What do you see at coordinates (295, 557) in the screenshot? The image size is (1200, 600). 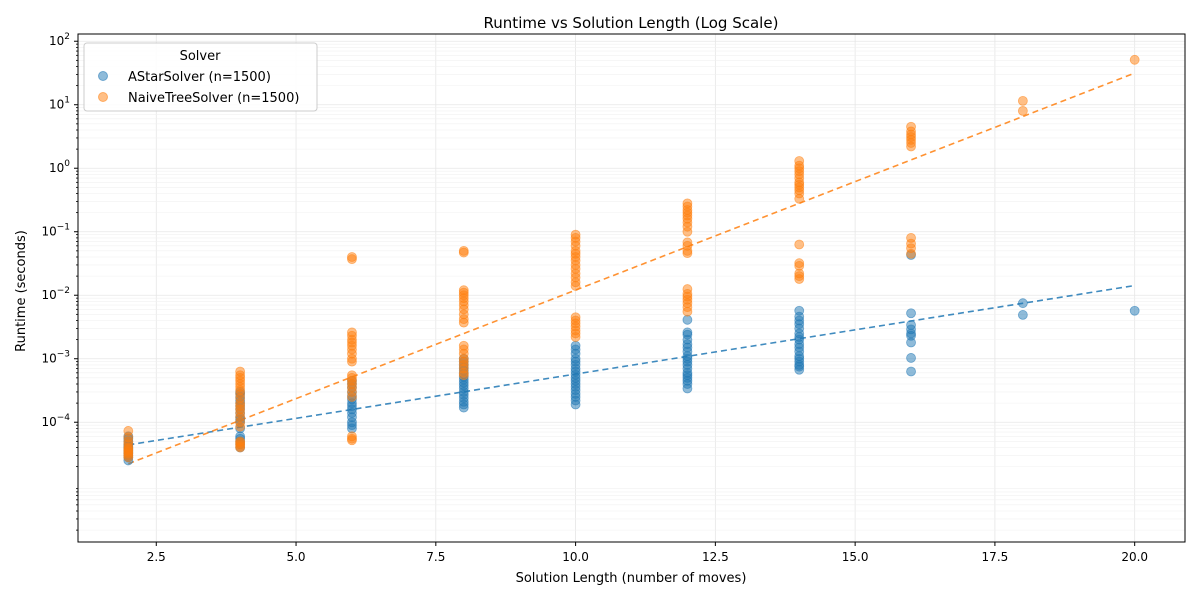 I see `x-tick-label: 5.0` at bounding box center [295, 557].